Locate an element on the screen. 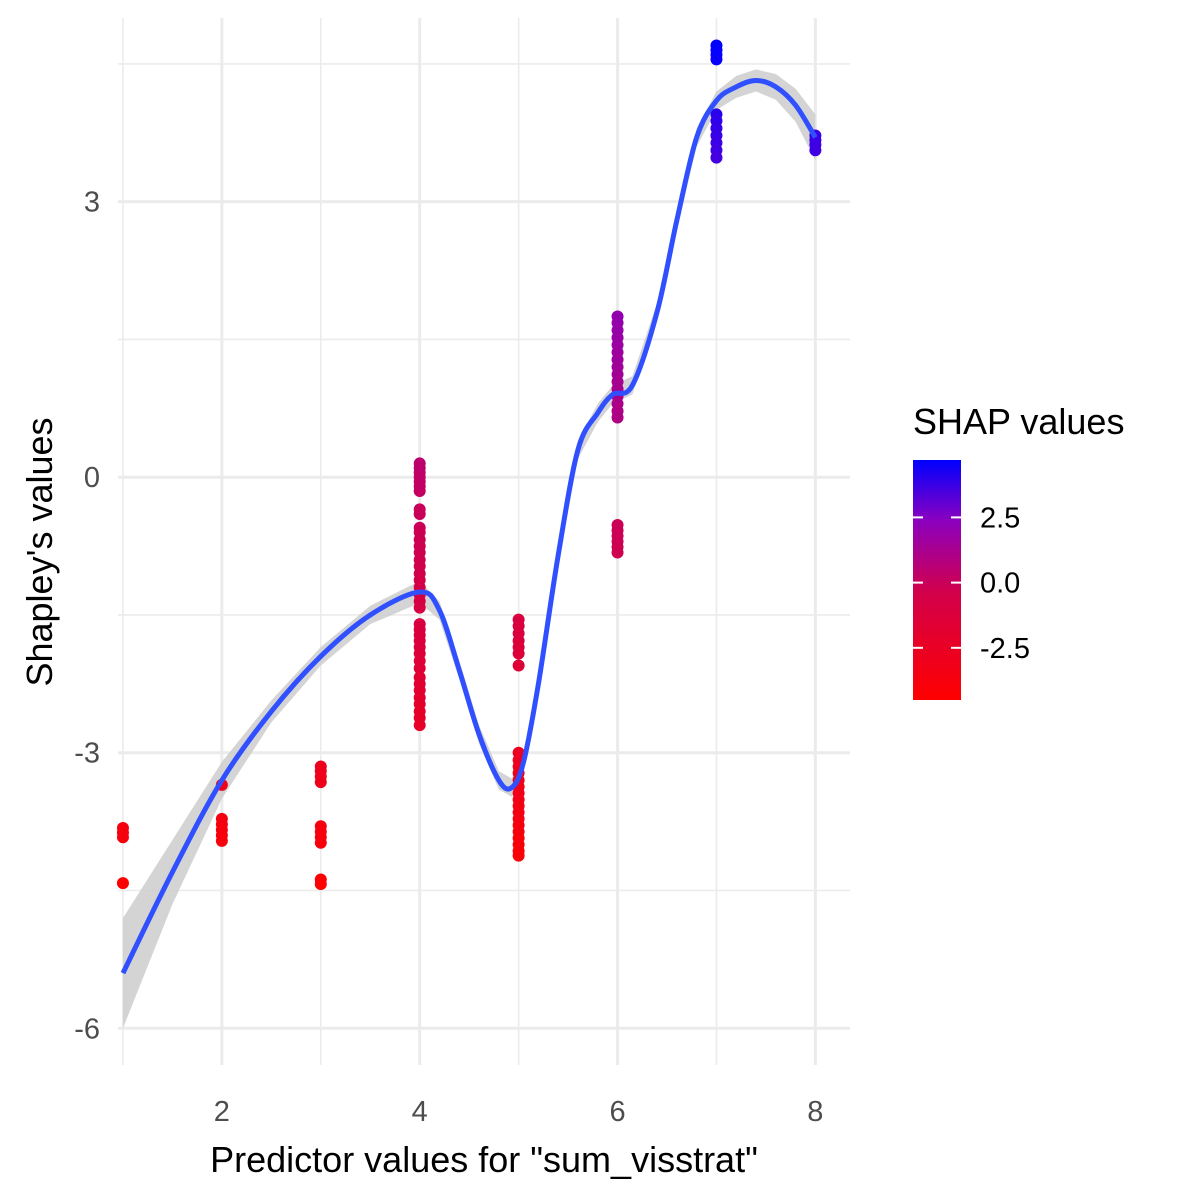 The width and height of the screenshot is (1200, 1200). colorbar is located at coordinates (937, 580).